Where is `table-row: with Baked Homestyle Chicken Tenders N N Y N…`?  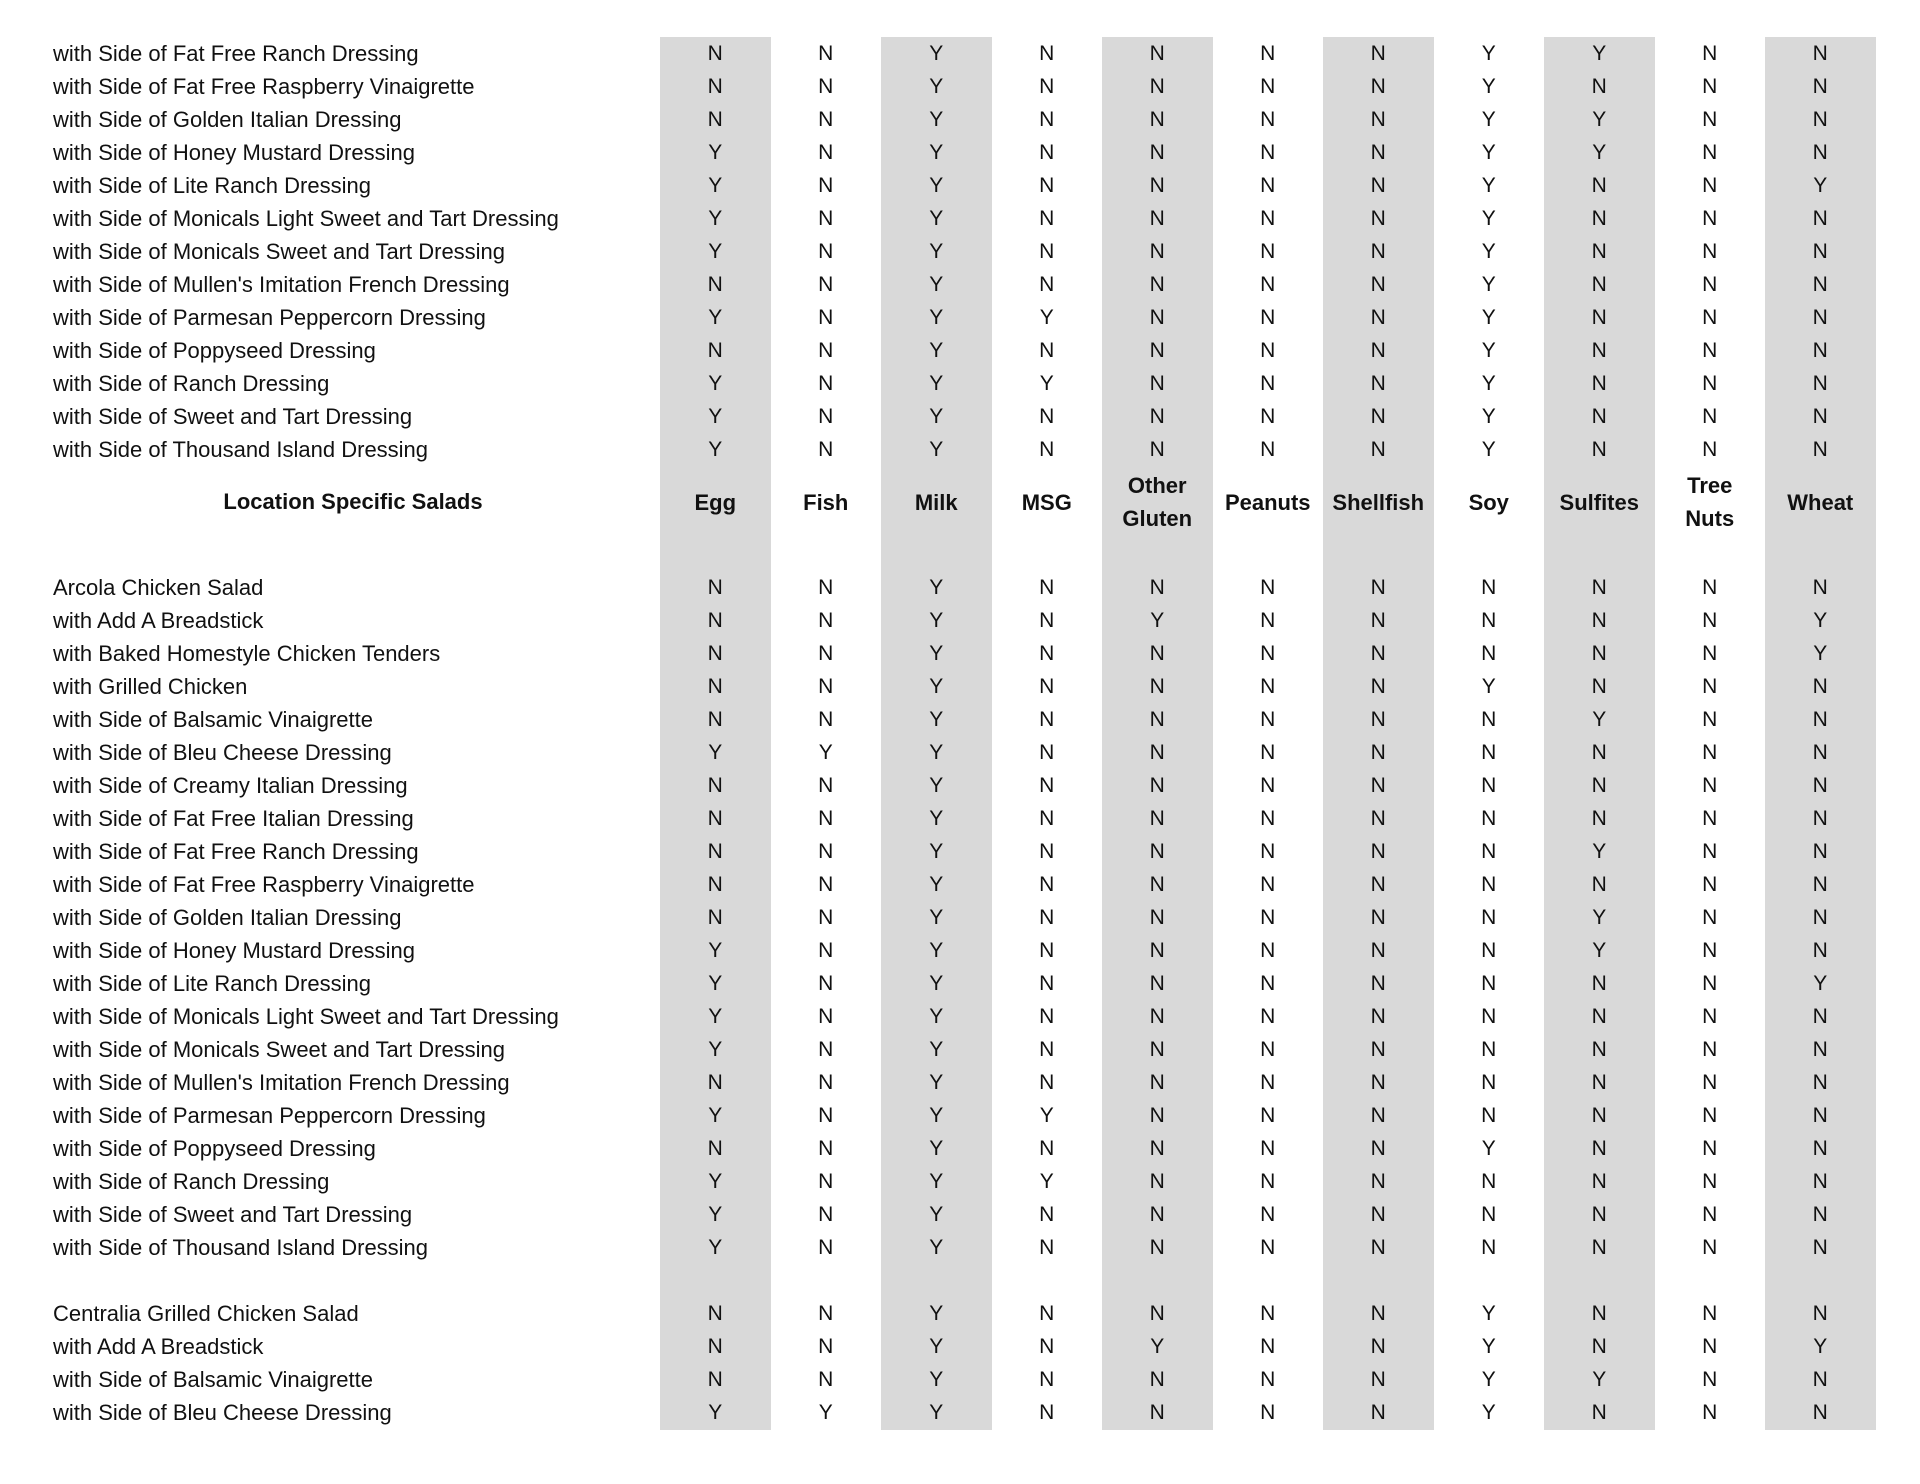
table-row: with Baked Homestyle Chicken Tenders N N Y N… is located at coordinates (960, 653).